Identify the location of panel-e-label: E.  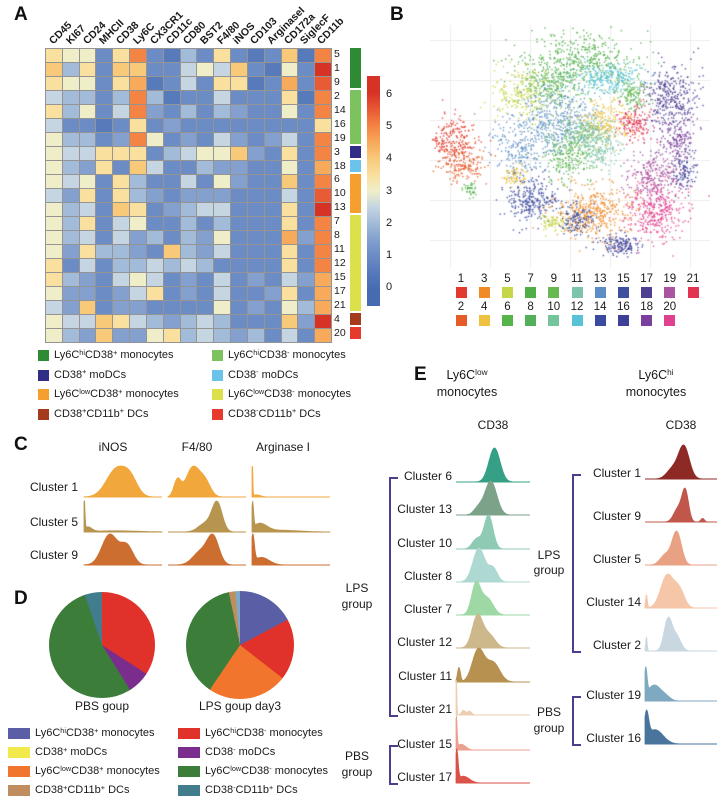
(420, 374).